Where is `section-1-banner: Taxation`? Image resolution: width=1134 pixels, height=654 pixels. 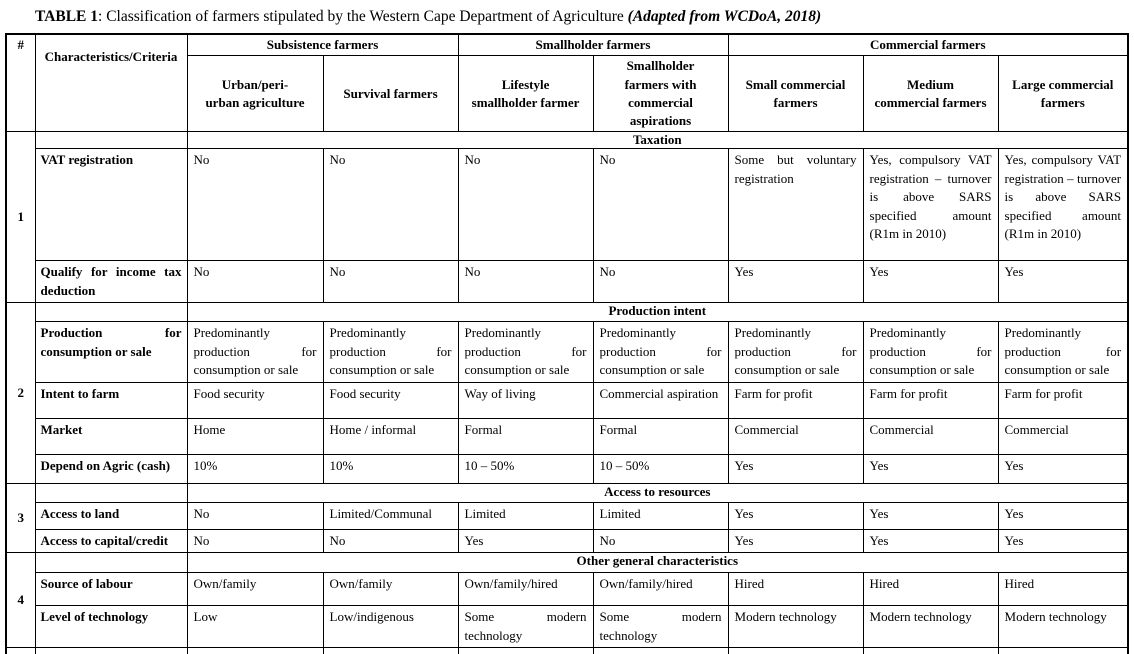
section-1-banner: Taxation is located at coordinates (657, 140).